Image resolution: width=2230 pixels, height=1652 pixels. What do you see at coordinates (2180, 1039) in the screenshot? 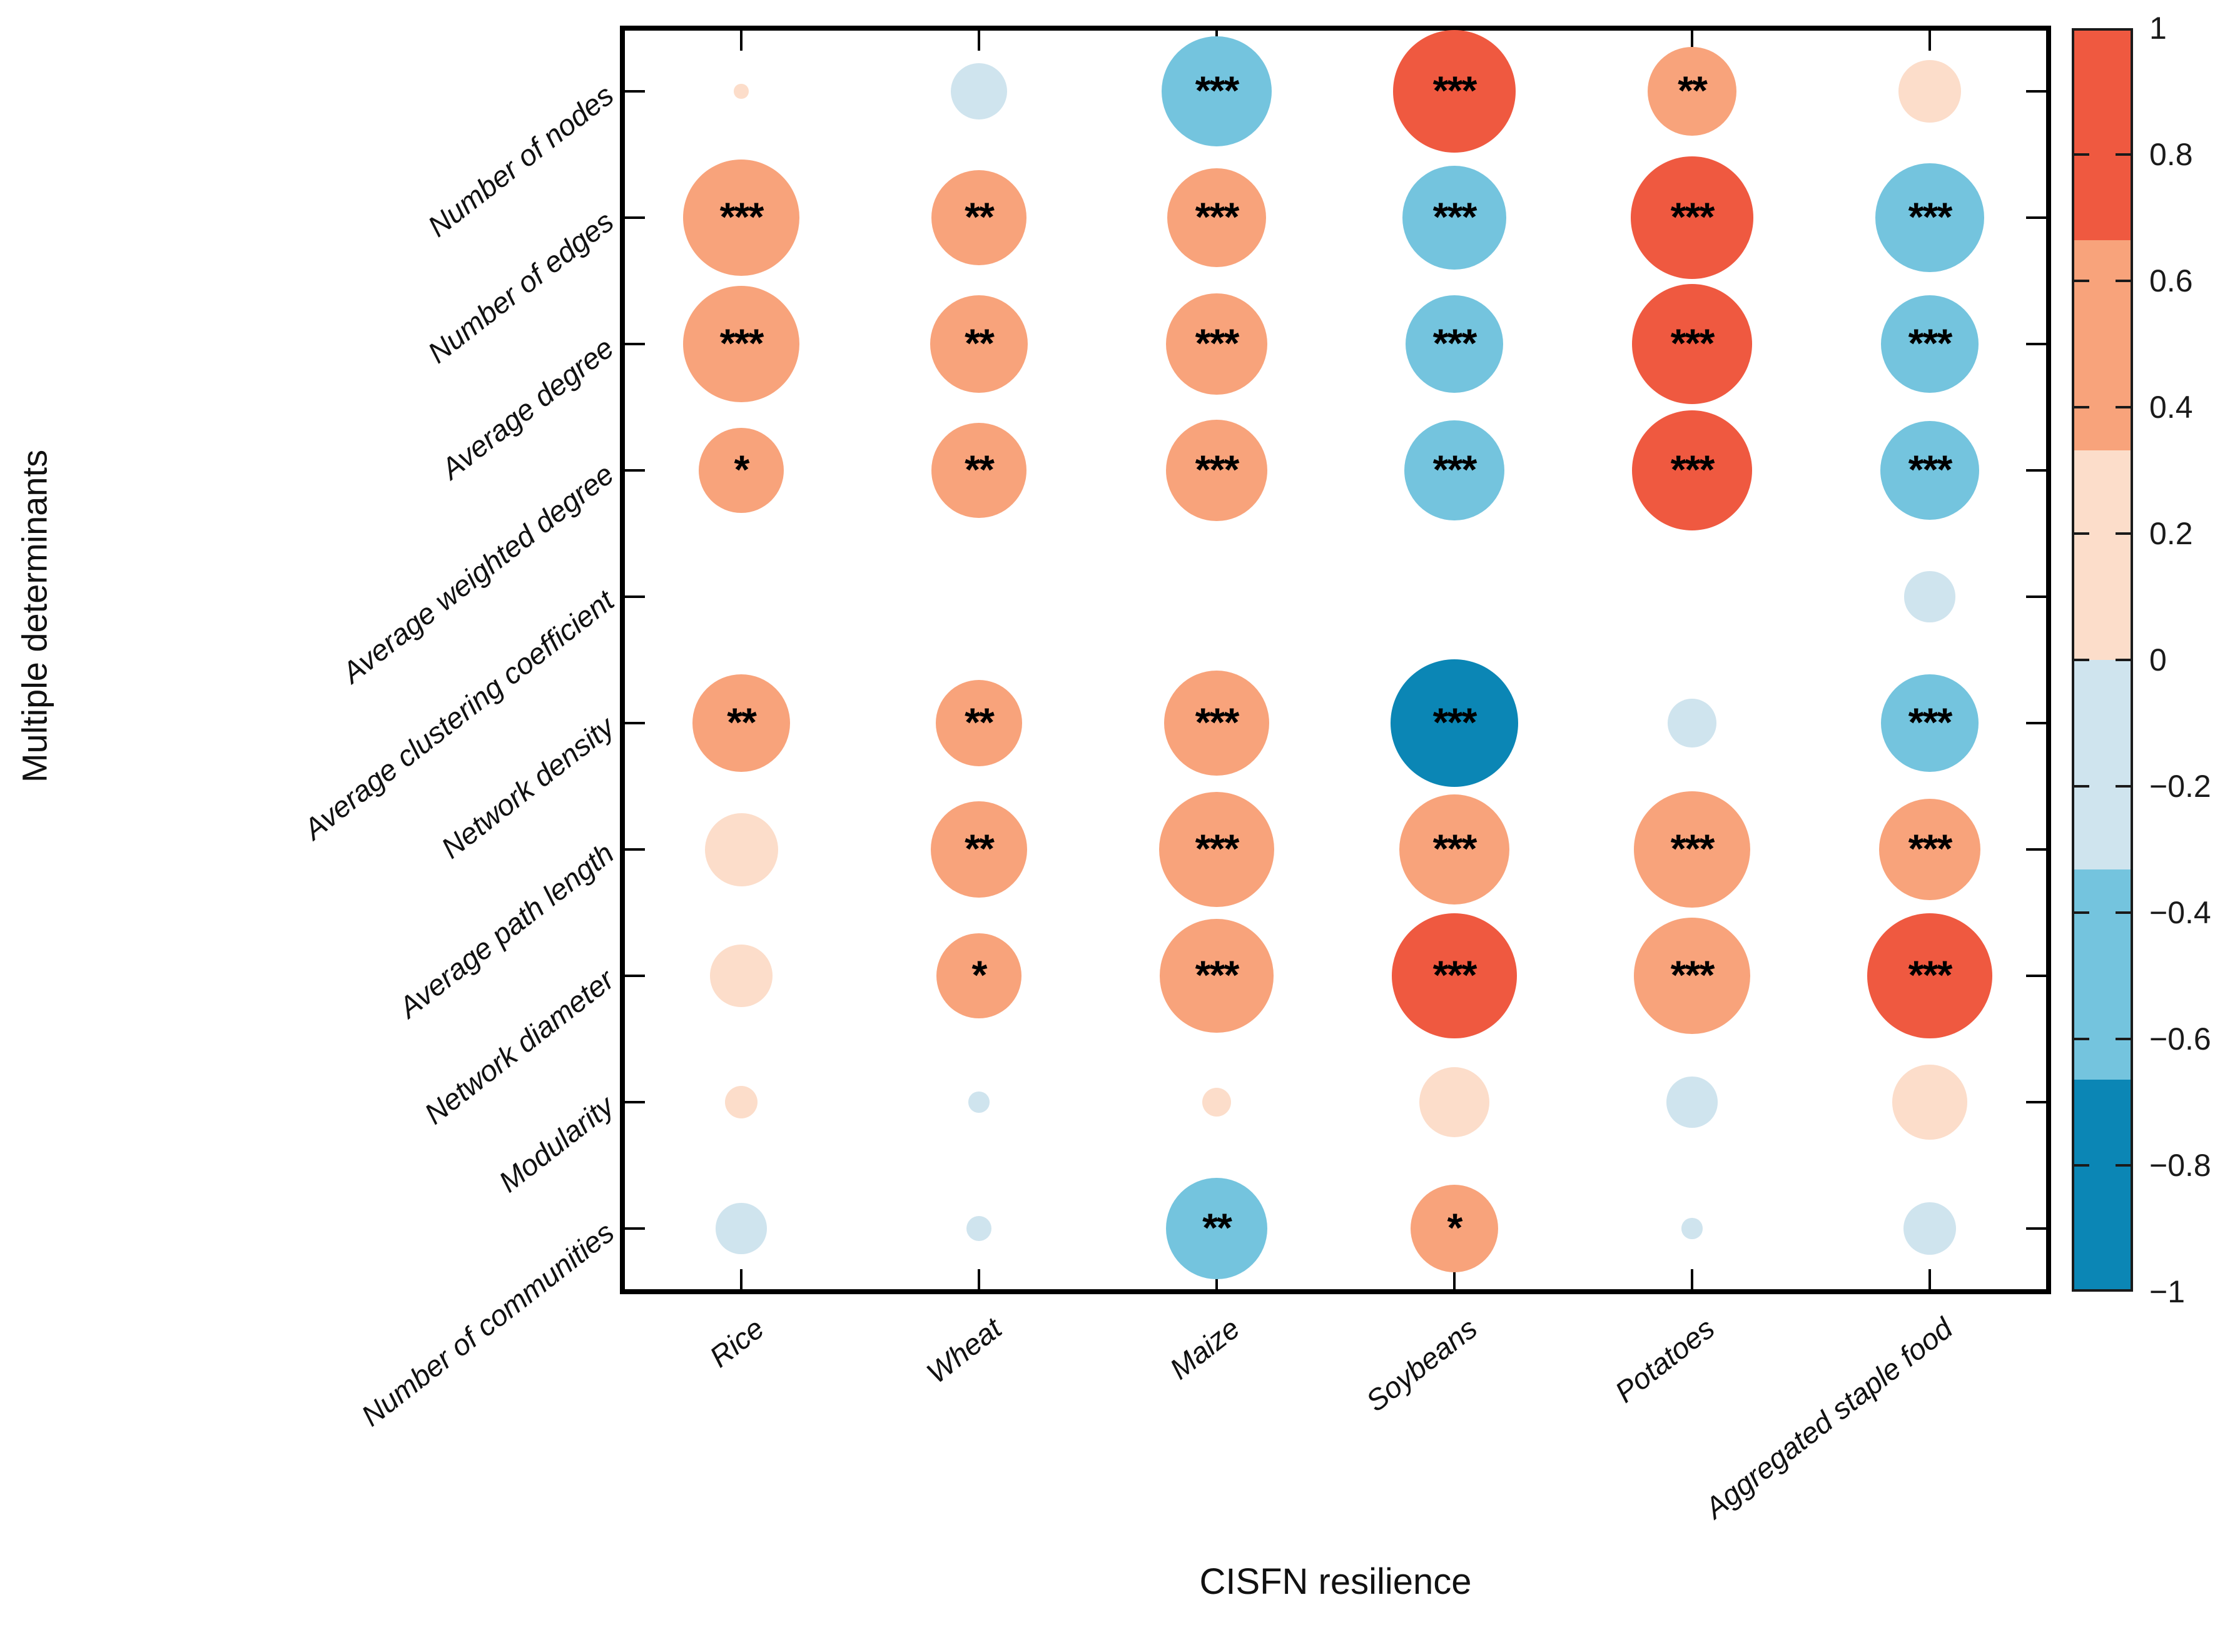
I see `colorbar-tick-label: −0.6` at bounding box center [2180, 1039].